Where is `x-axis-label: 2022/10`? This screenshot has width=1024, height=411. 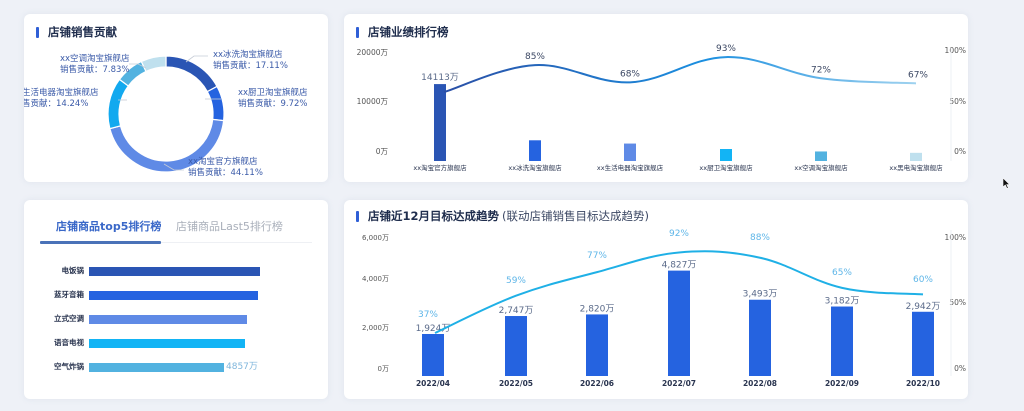 x-axis-label: 2022/10 is located at coordinates (923, 383).